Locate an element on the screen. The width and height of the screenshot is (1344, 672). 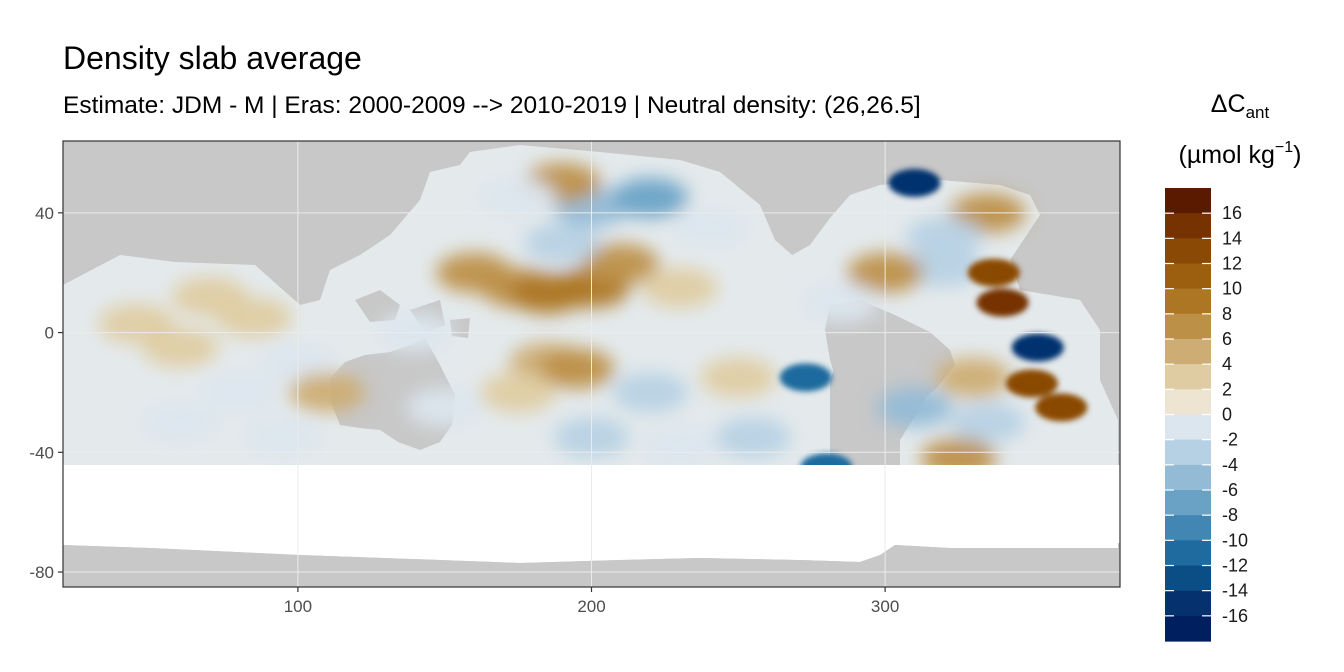
y-tick-label: -40 is located at coordinates (41, 452).